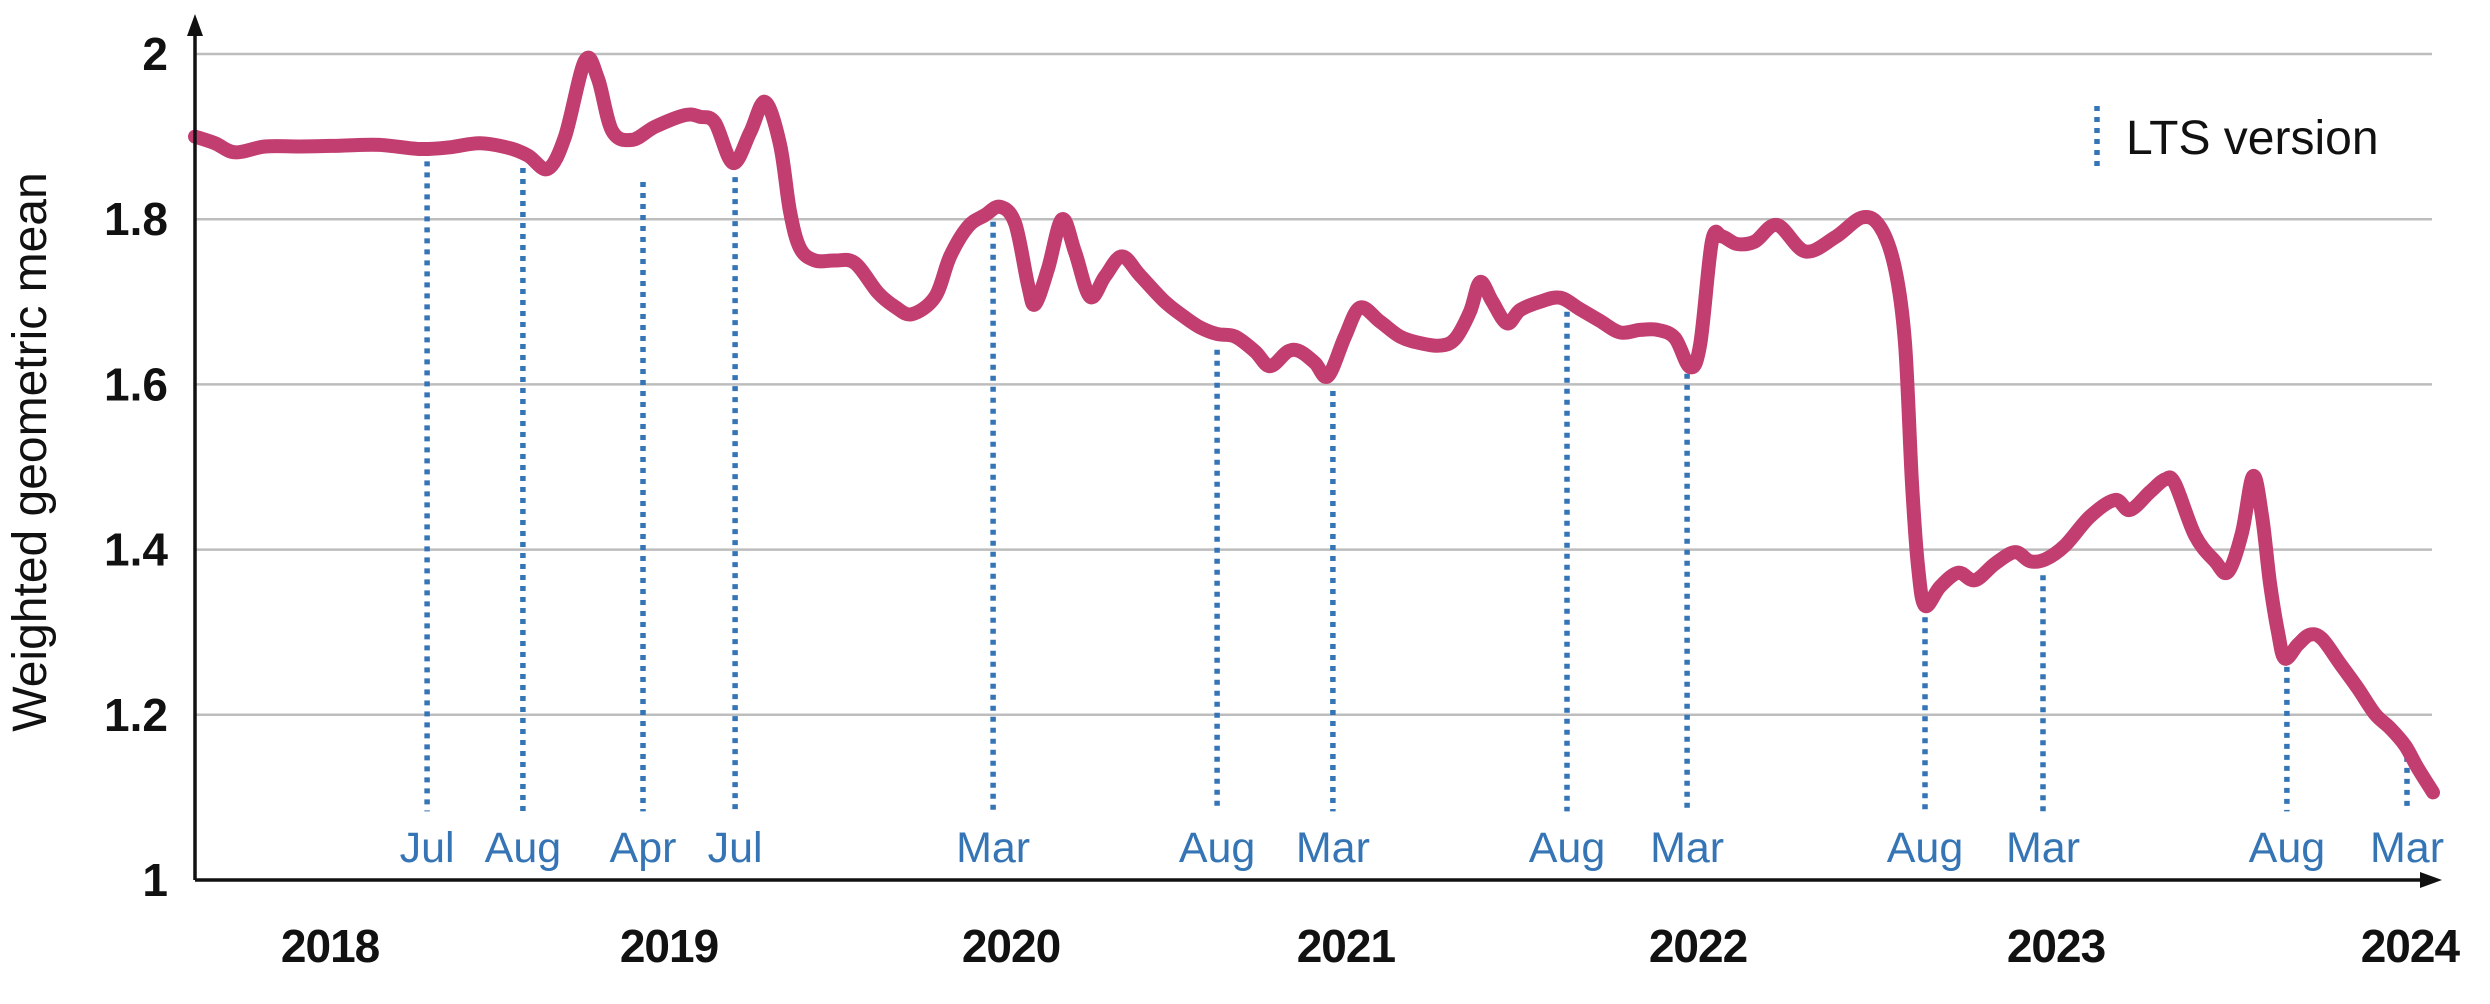 The height and width of the screenshot is (1004, 2490). What do you see at coordinates (136, 219) in the screenshot?
I see `y-tick-label: 1.8` at bounding box center [136, 219].